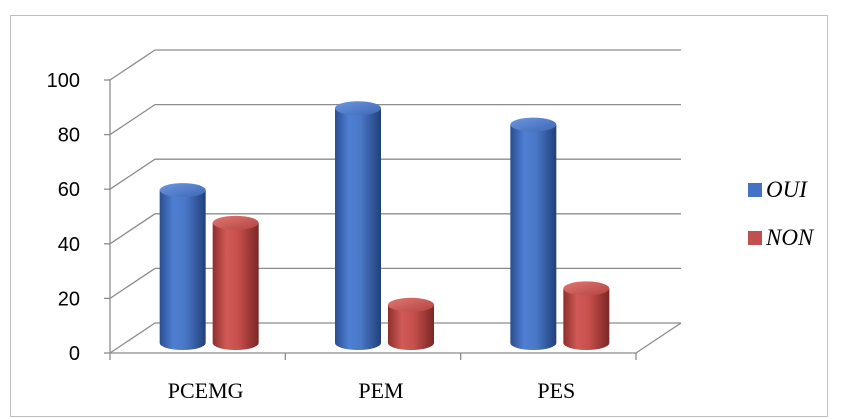  What do you see at coordinates (63, 81) in the screenshot?
I see `y-tick-label: 100` at bounding box center [63, 81].